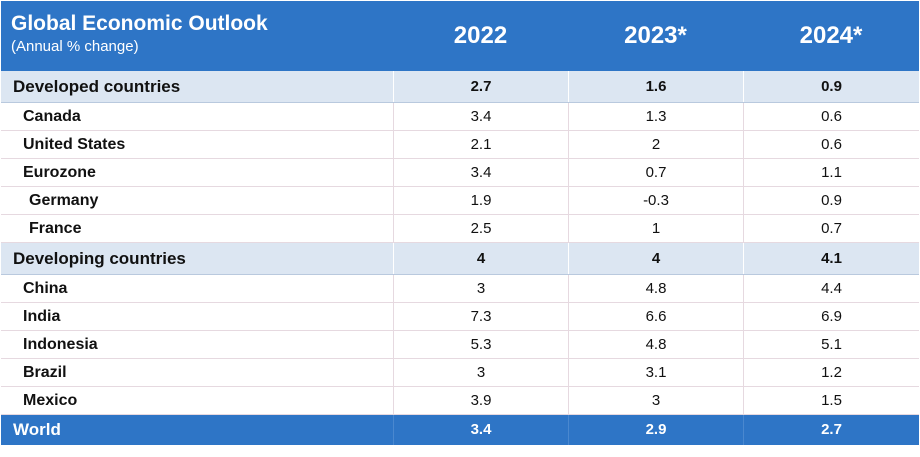 Image resolution: width=920 pixels, height=457 pixels. Describe the element at coordinates (52, 116) in the screenshot. I see `country-label: Canada` at that location.